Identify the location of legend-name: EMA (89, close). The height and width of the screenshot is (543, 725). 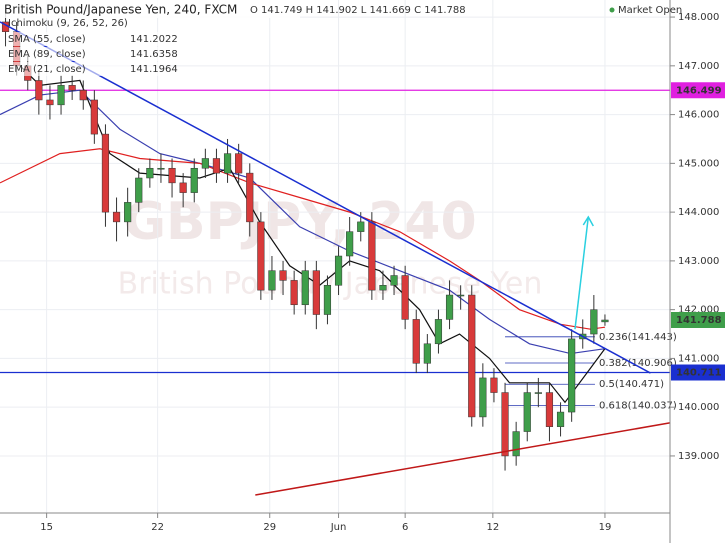
(47, 54).